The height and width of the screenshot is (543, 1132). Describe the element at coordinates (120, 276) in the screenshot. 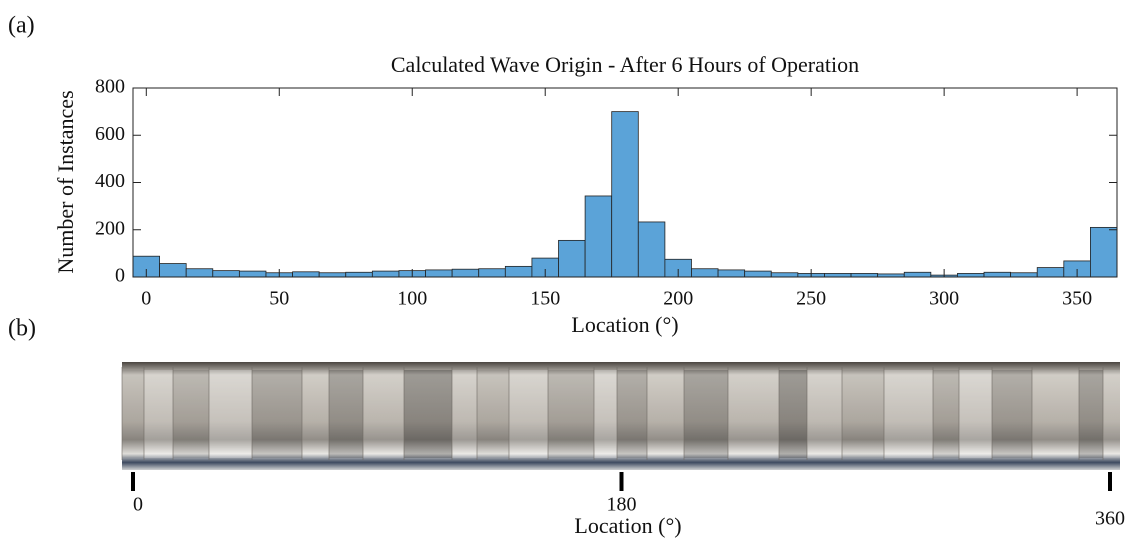

I see `y-tick-label: 0` at that location.